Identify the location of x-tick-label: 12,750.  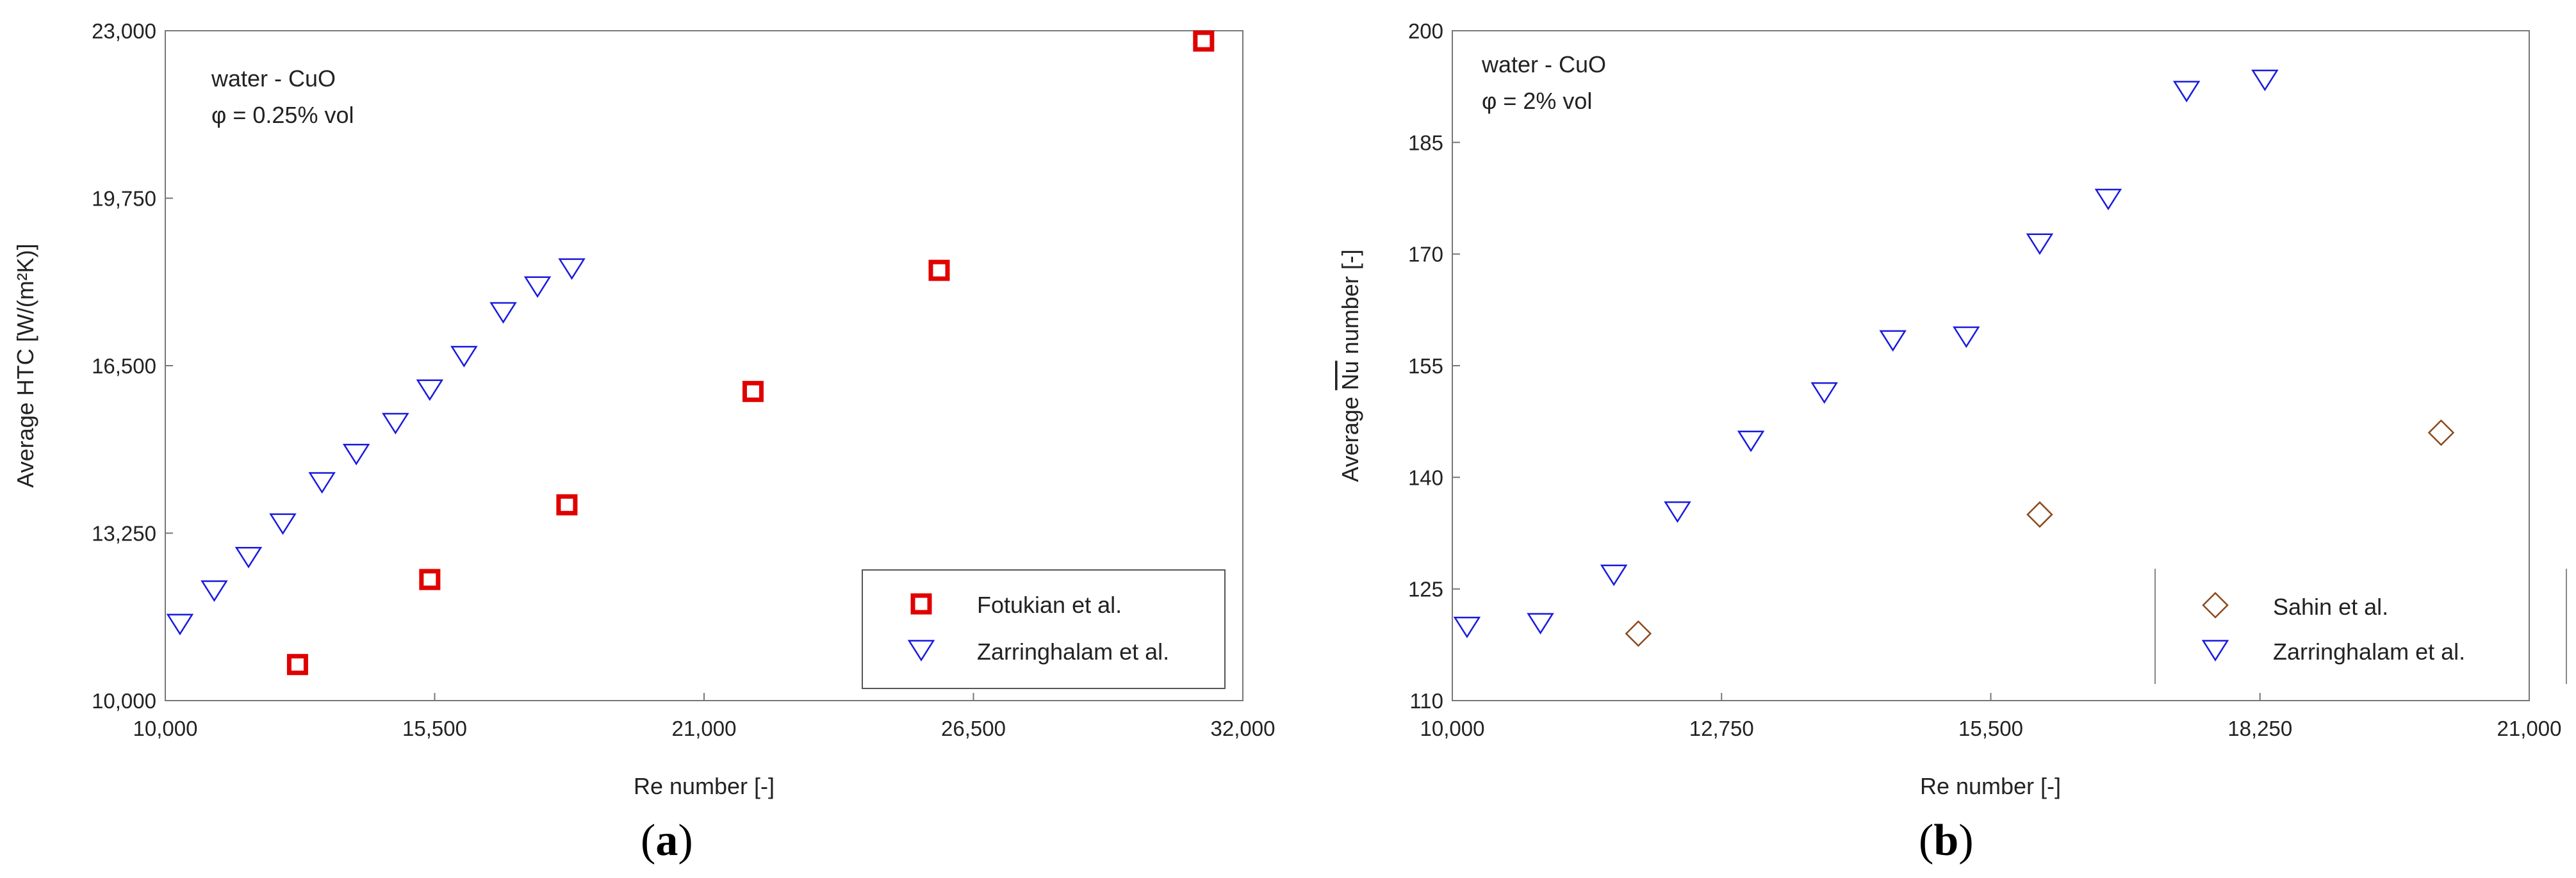
(1722, 728).